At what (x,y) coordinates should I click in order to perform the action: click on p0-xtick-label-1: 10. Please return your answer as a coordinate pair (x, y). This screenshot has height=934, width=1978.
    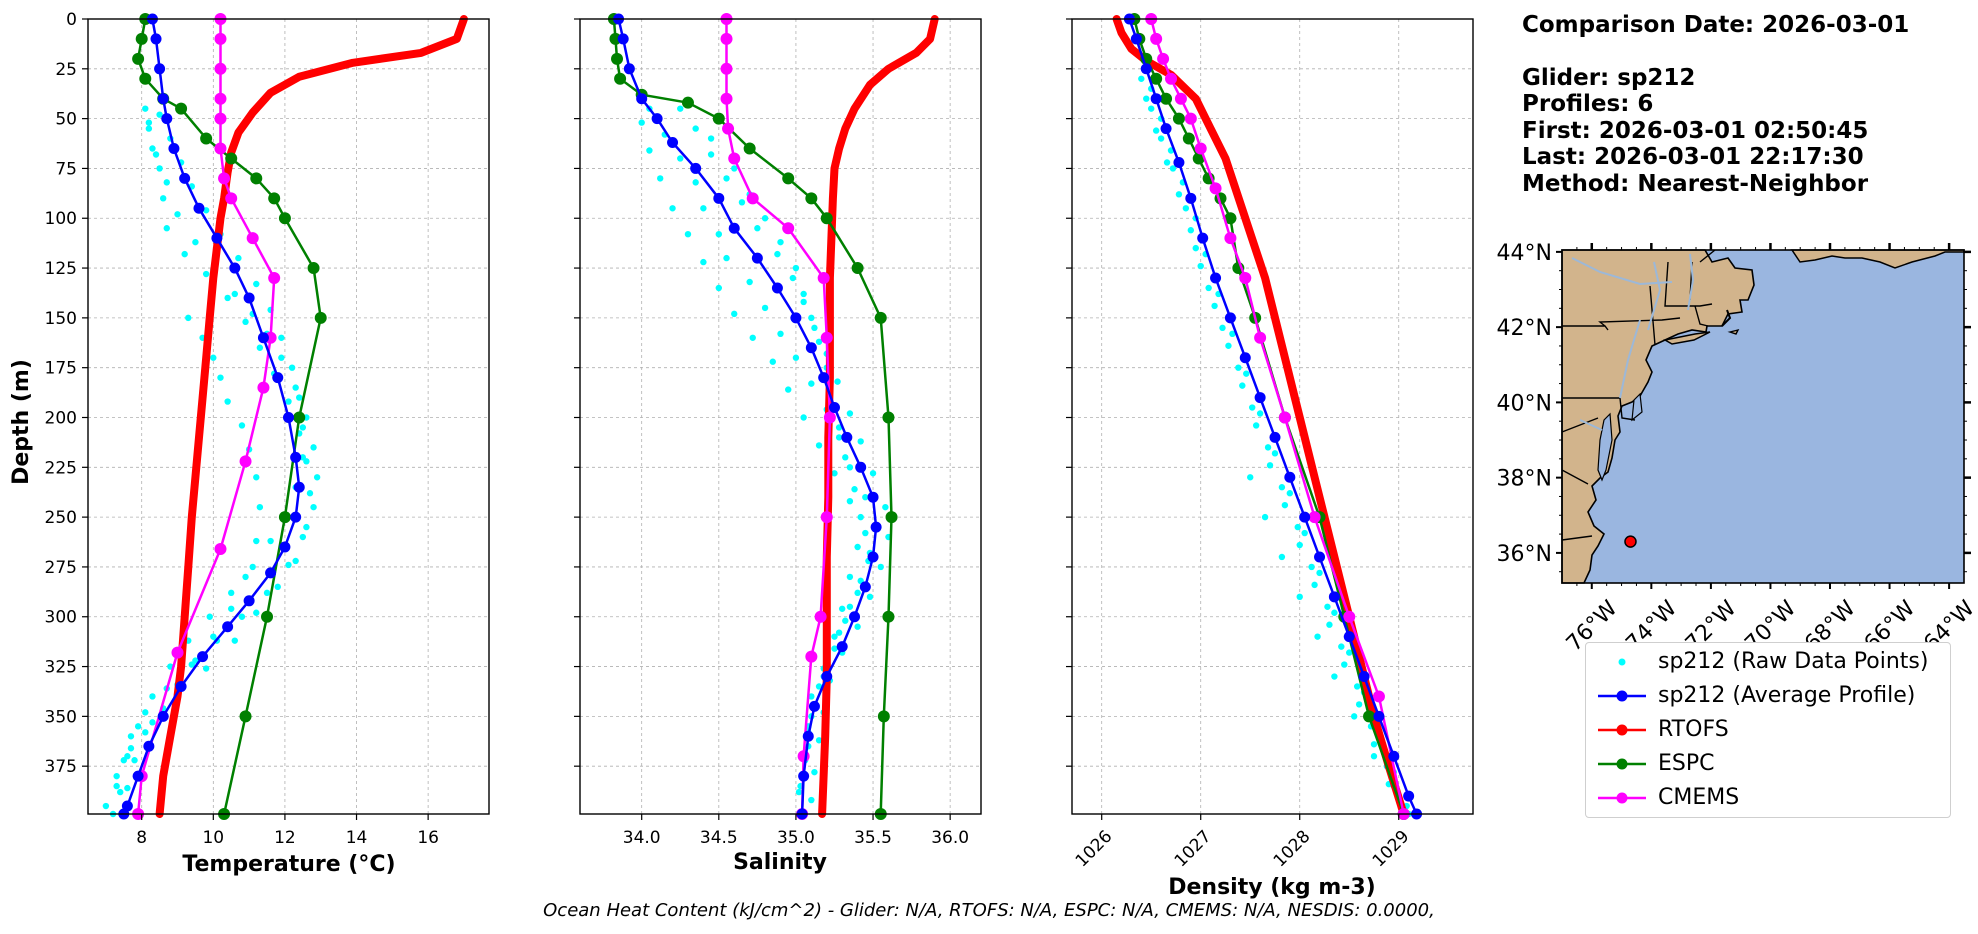
    Looking at the image, I should click on (213, 838).